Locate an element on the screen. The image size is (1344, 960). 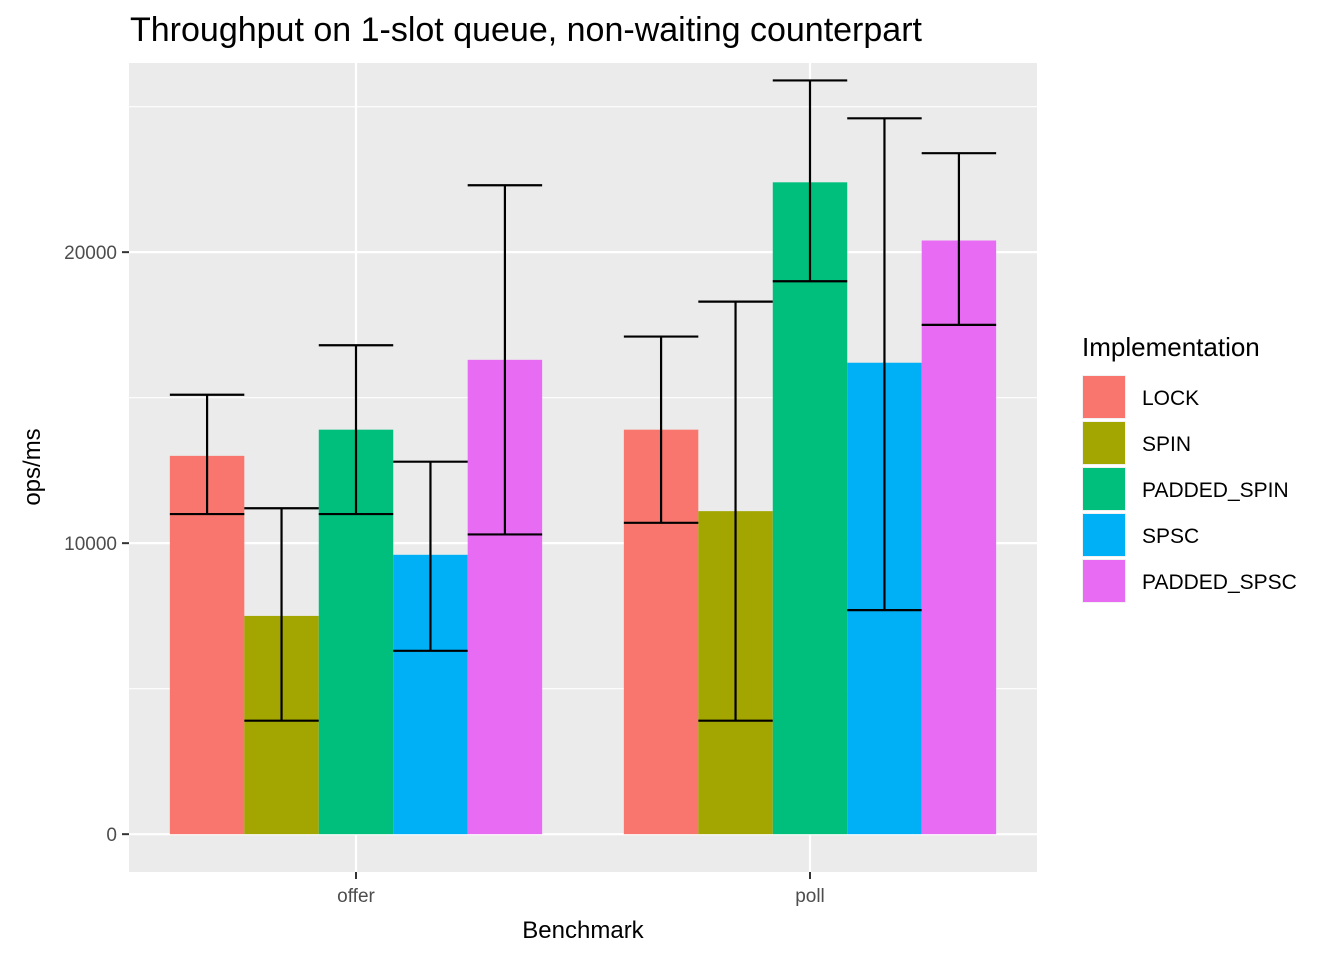
legend-label: SPIN is located at coordinates (1166, 444).